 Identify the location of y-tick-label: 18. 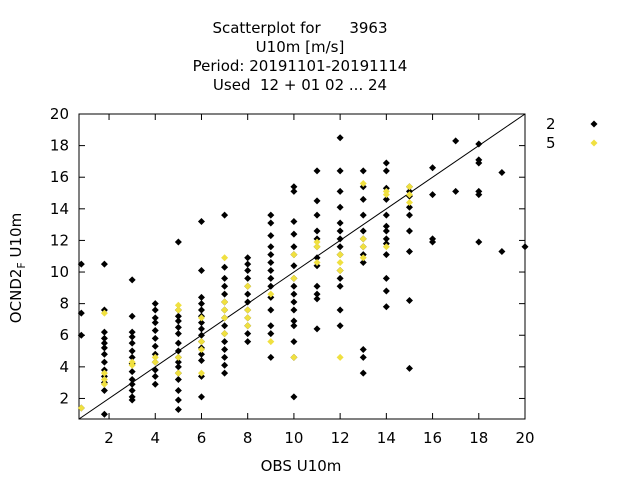
(59, 146).